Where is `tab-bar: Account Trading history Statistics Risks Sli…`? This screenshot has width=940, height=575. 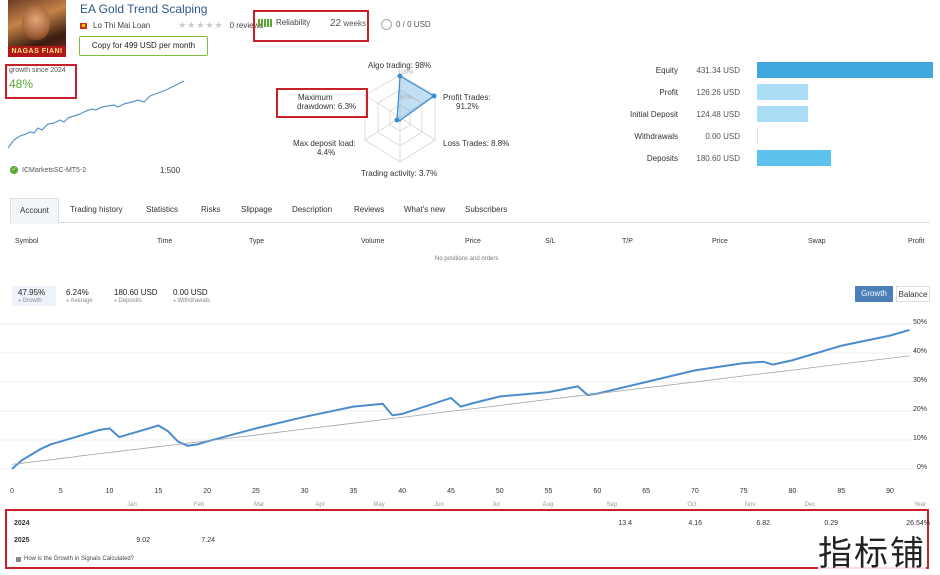
tab-bar: Account Trading history Statistics Risks Sli… is located at coordinates (470, 211).